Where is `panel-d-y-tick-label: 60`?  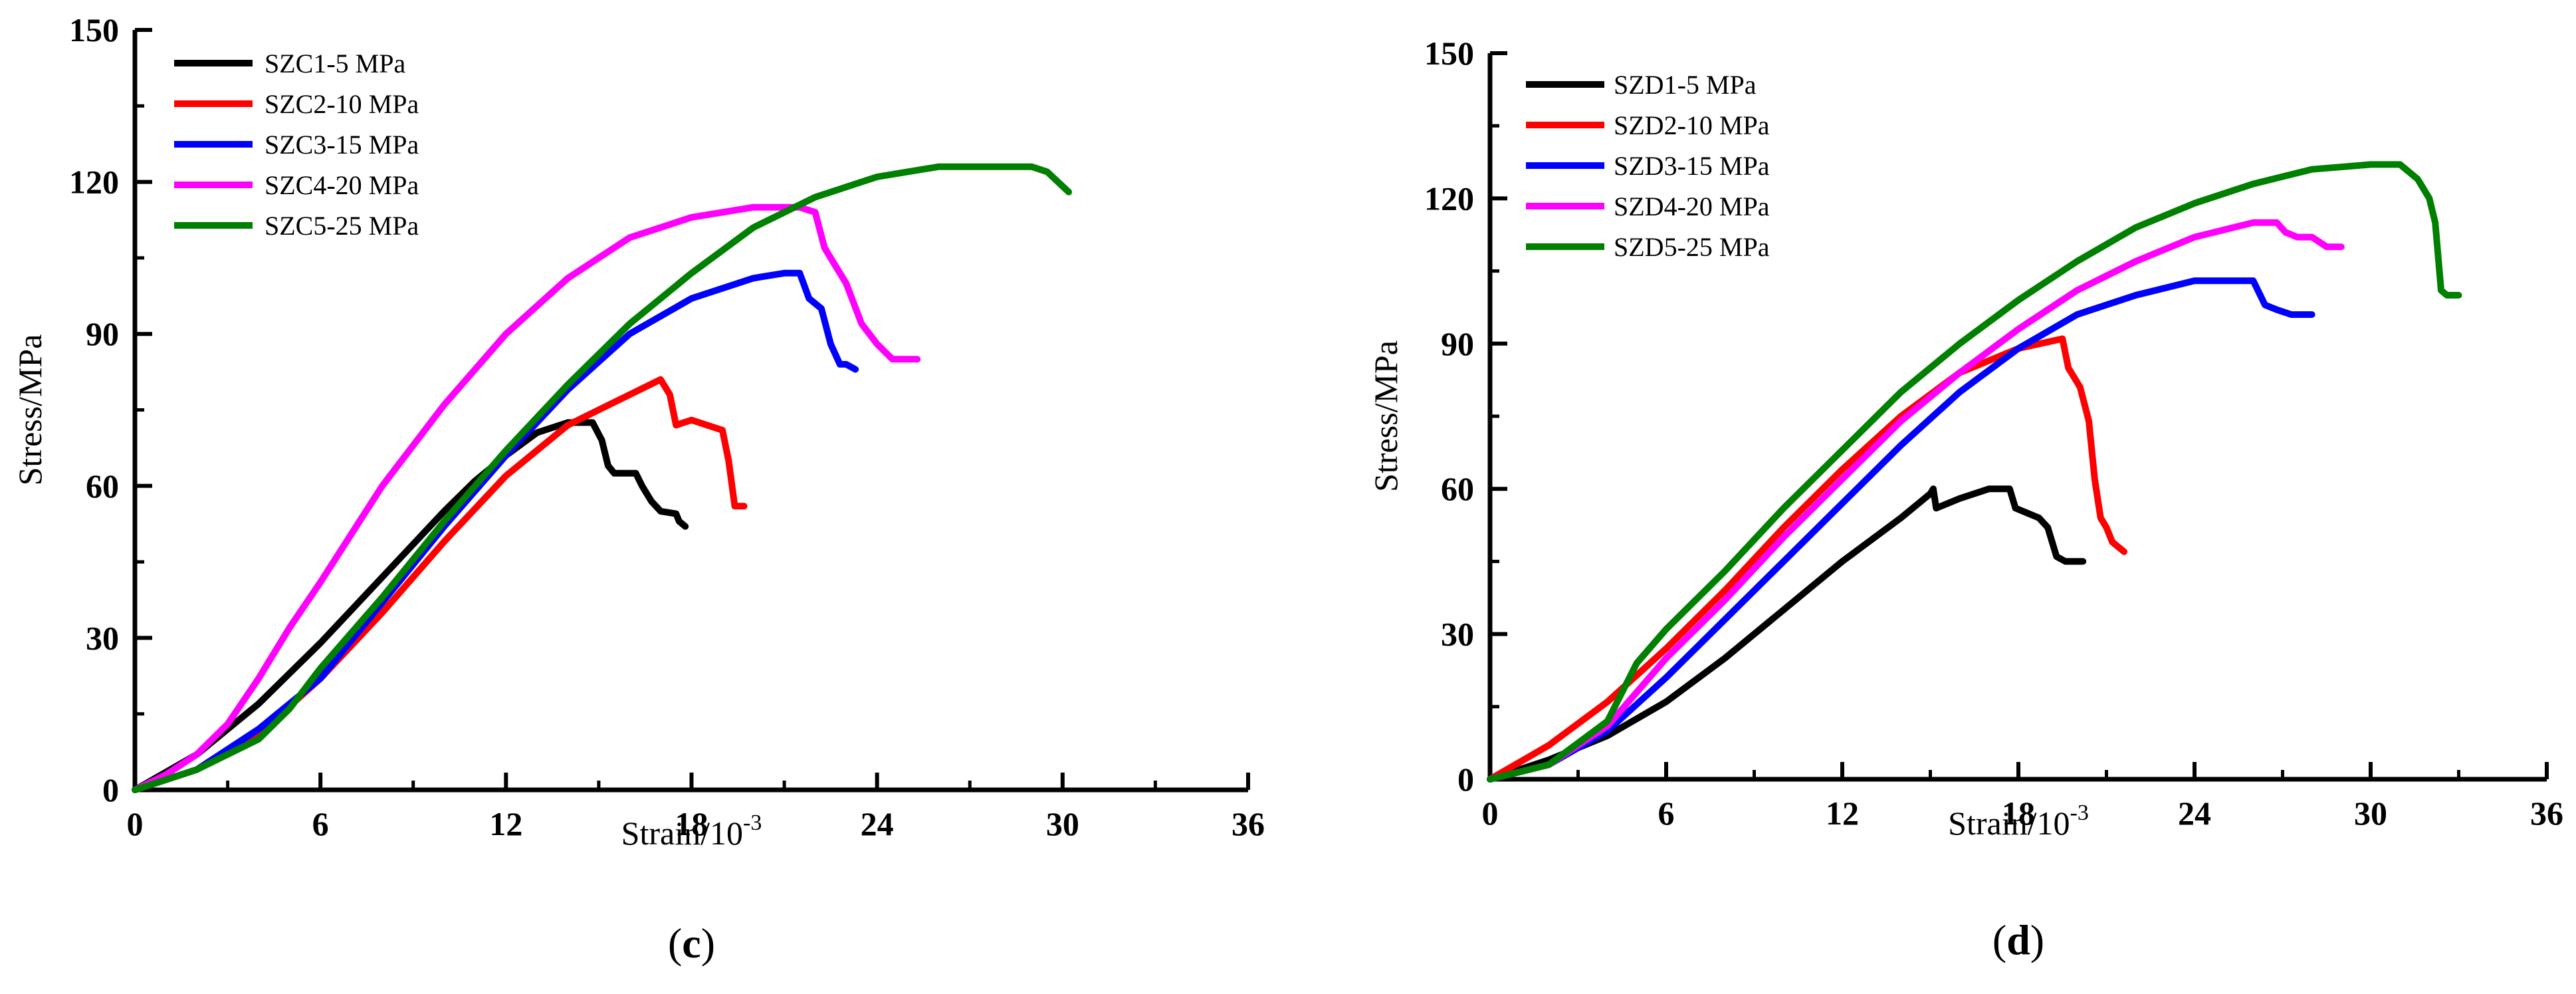
panel-d-y-tick-label: 60 is located at coordinates (1457, 488).